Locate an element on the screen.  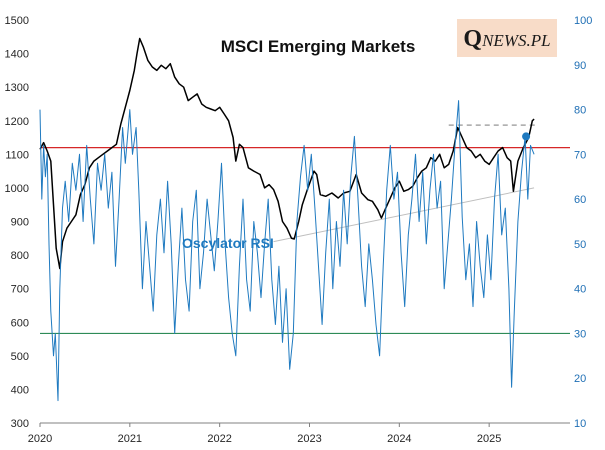
logo-q: Q is located at coordinates (473, 39).